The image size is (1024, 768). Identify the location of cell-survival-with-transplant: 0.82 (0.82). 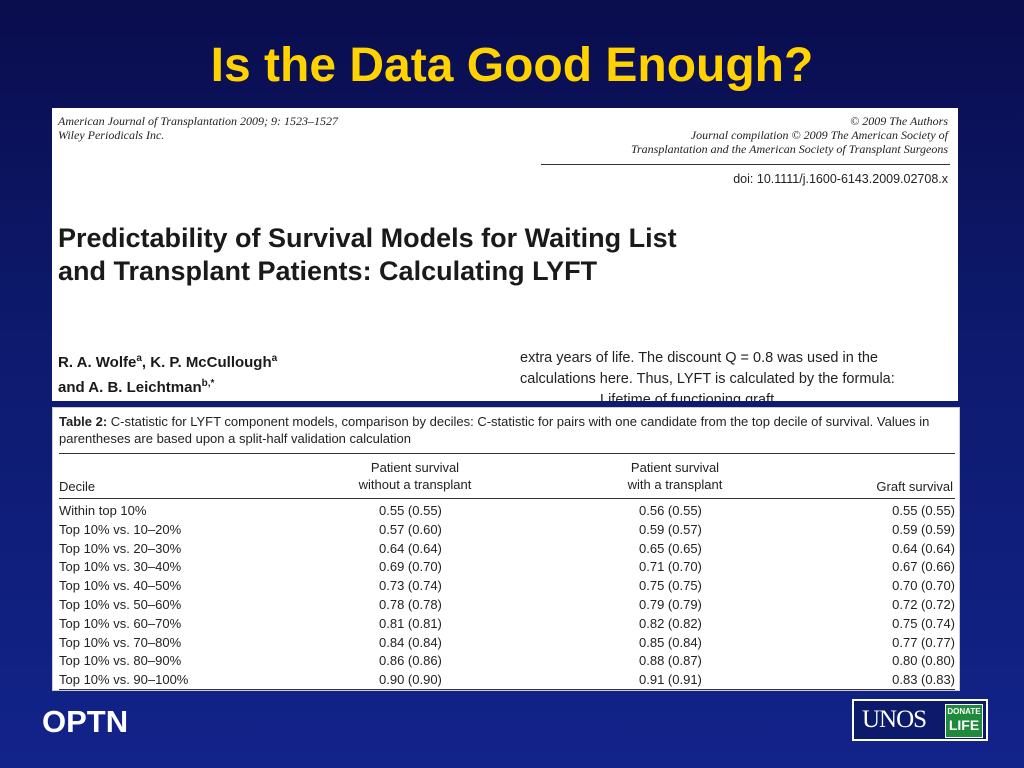
(670, 623).